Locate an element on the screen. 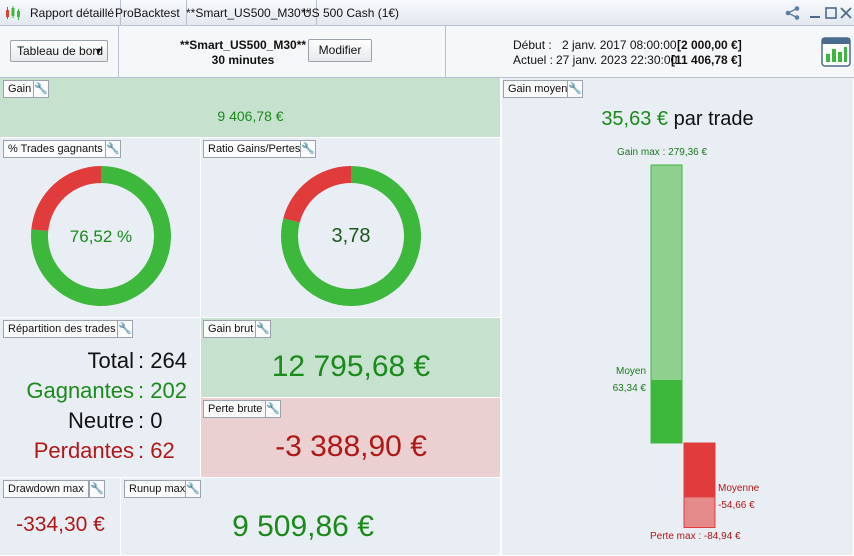 The height and width of the screenshot is (556, 854). average-win-bar is located at coordinates (666, 411).